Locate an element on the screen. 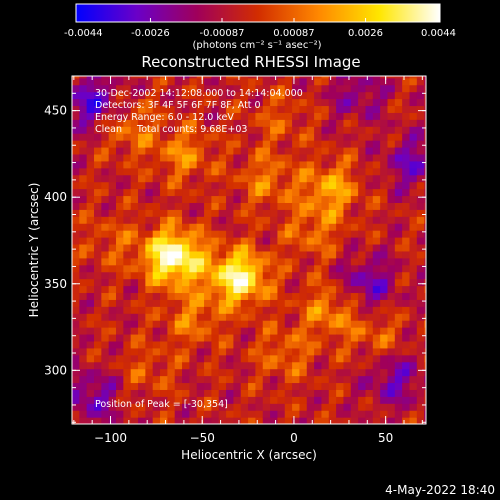  colorbar-unit-label: (photons cm⁻² s⁻¹ asec⁻²) is located at coordinates (256, 45).